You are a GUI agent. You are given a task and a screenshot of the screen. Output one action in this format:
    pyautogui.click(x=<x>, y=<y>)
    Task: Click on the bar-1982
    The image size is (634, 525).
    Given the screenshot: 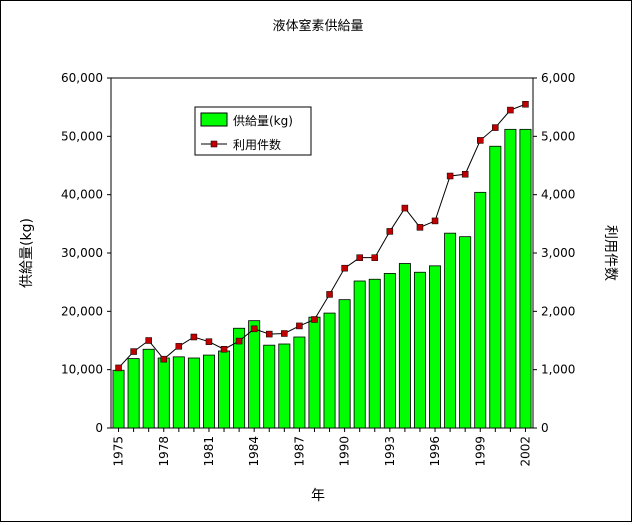 What is the action you would take?
    pyautogui.click(x=224, y=389)
    